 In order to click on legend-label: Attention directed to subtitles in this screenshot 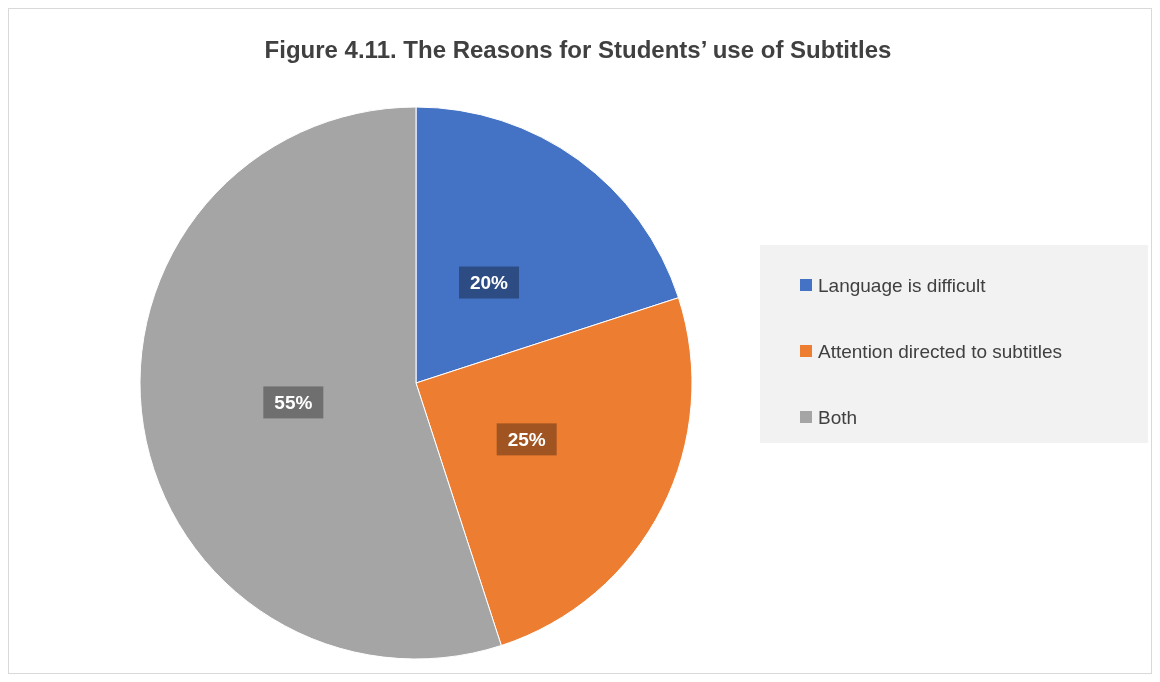, I will do `click(940, 351)`.